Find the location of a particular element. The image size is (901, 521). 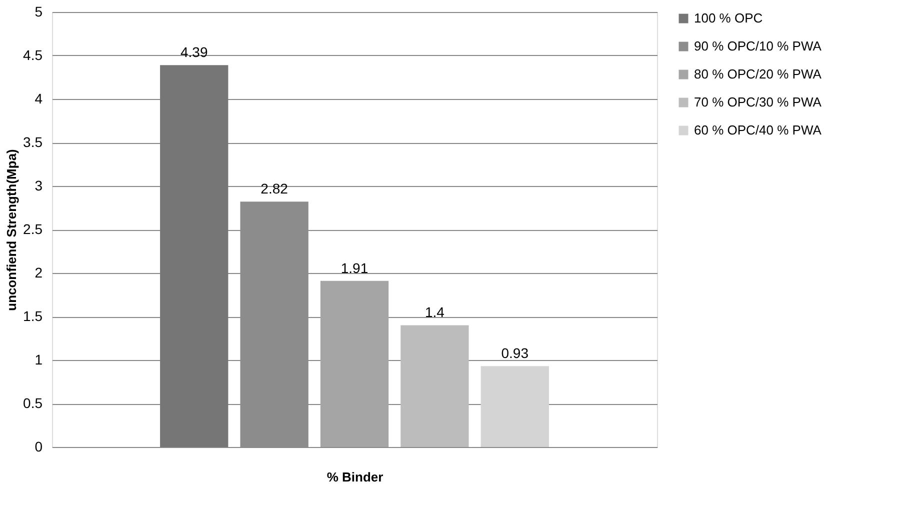

y-tick-label: 0 is located at coordinates (38, 446).